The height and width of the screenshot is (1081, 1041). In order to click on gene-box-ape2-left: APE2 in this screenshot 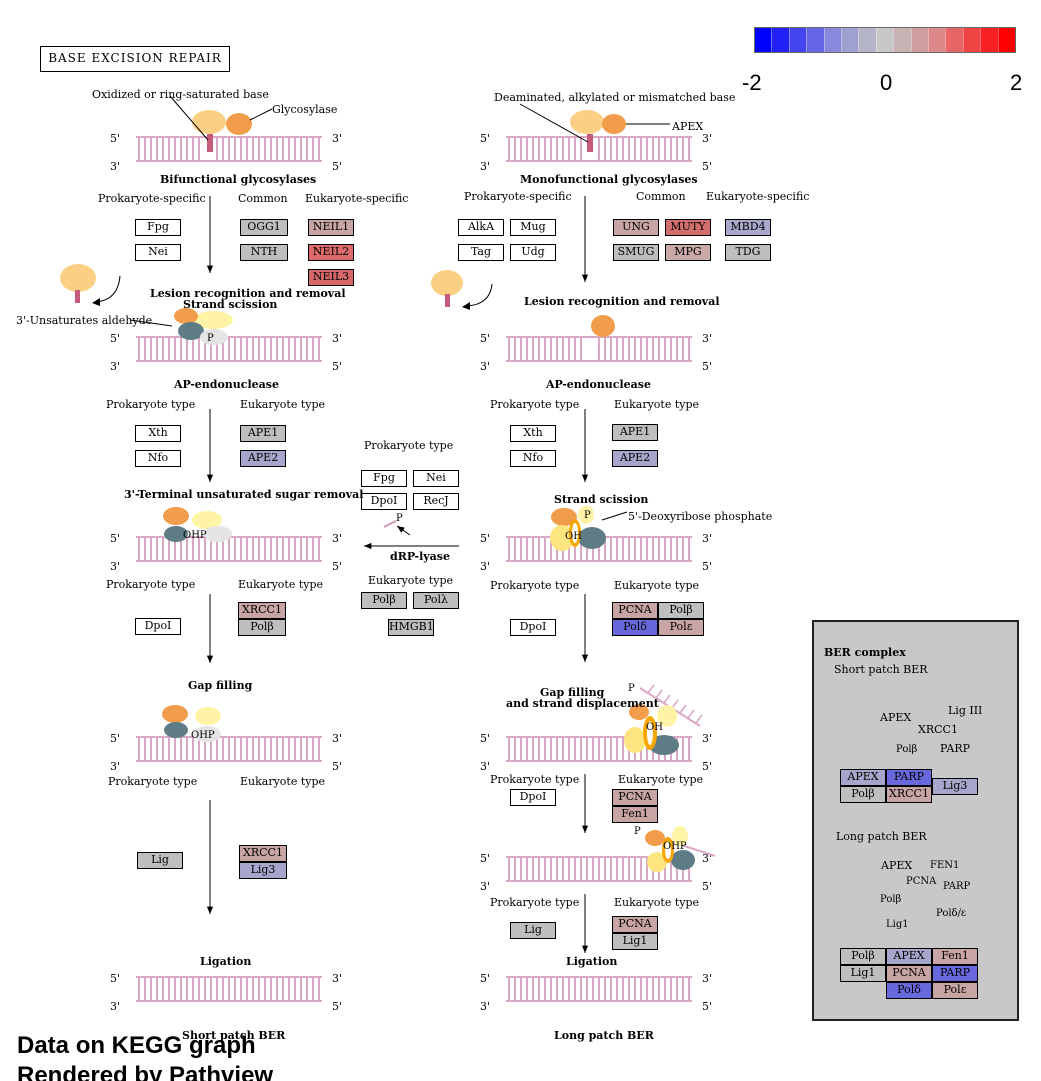, I will do `click(263, 458)`.